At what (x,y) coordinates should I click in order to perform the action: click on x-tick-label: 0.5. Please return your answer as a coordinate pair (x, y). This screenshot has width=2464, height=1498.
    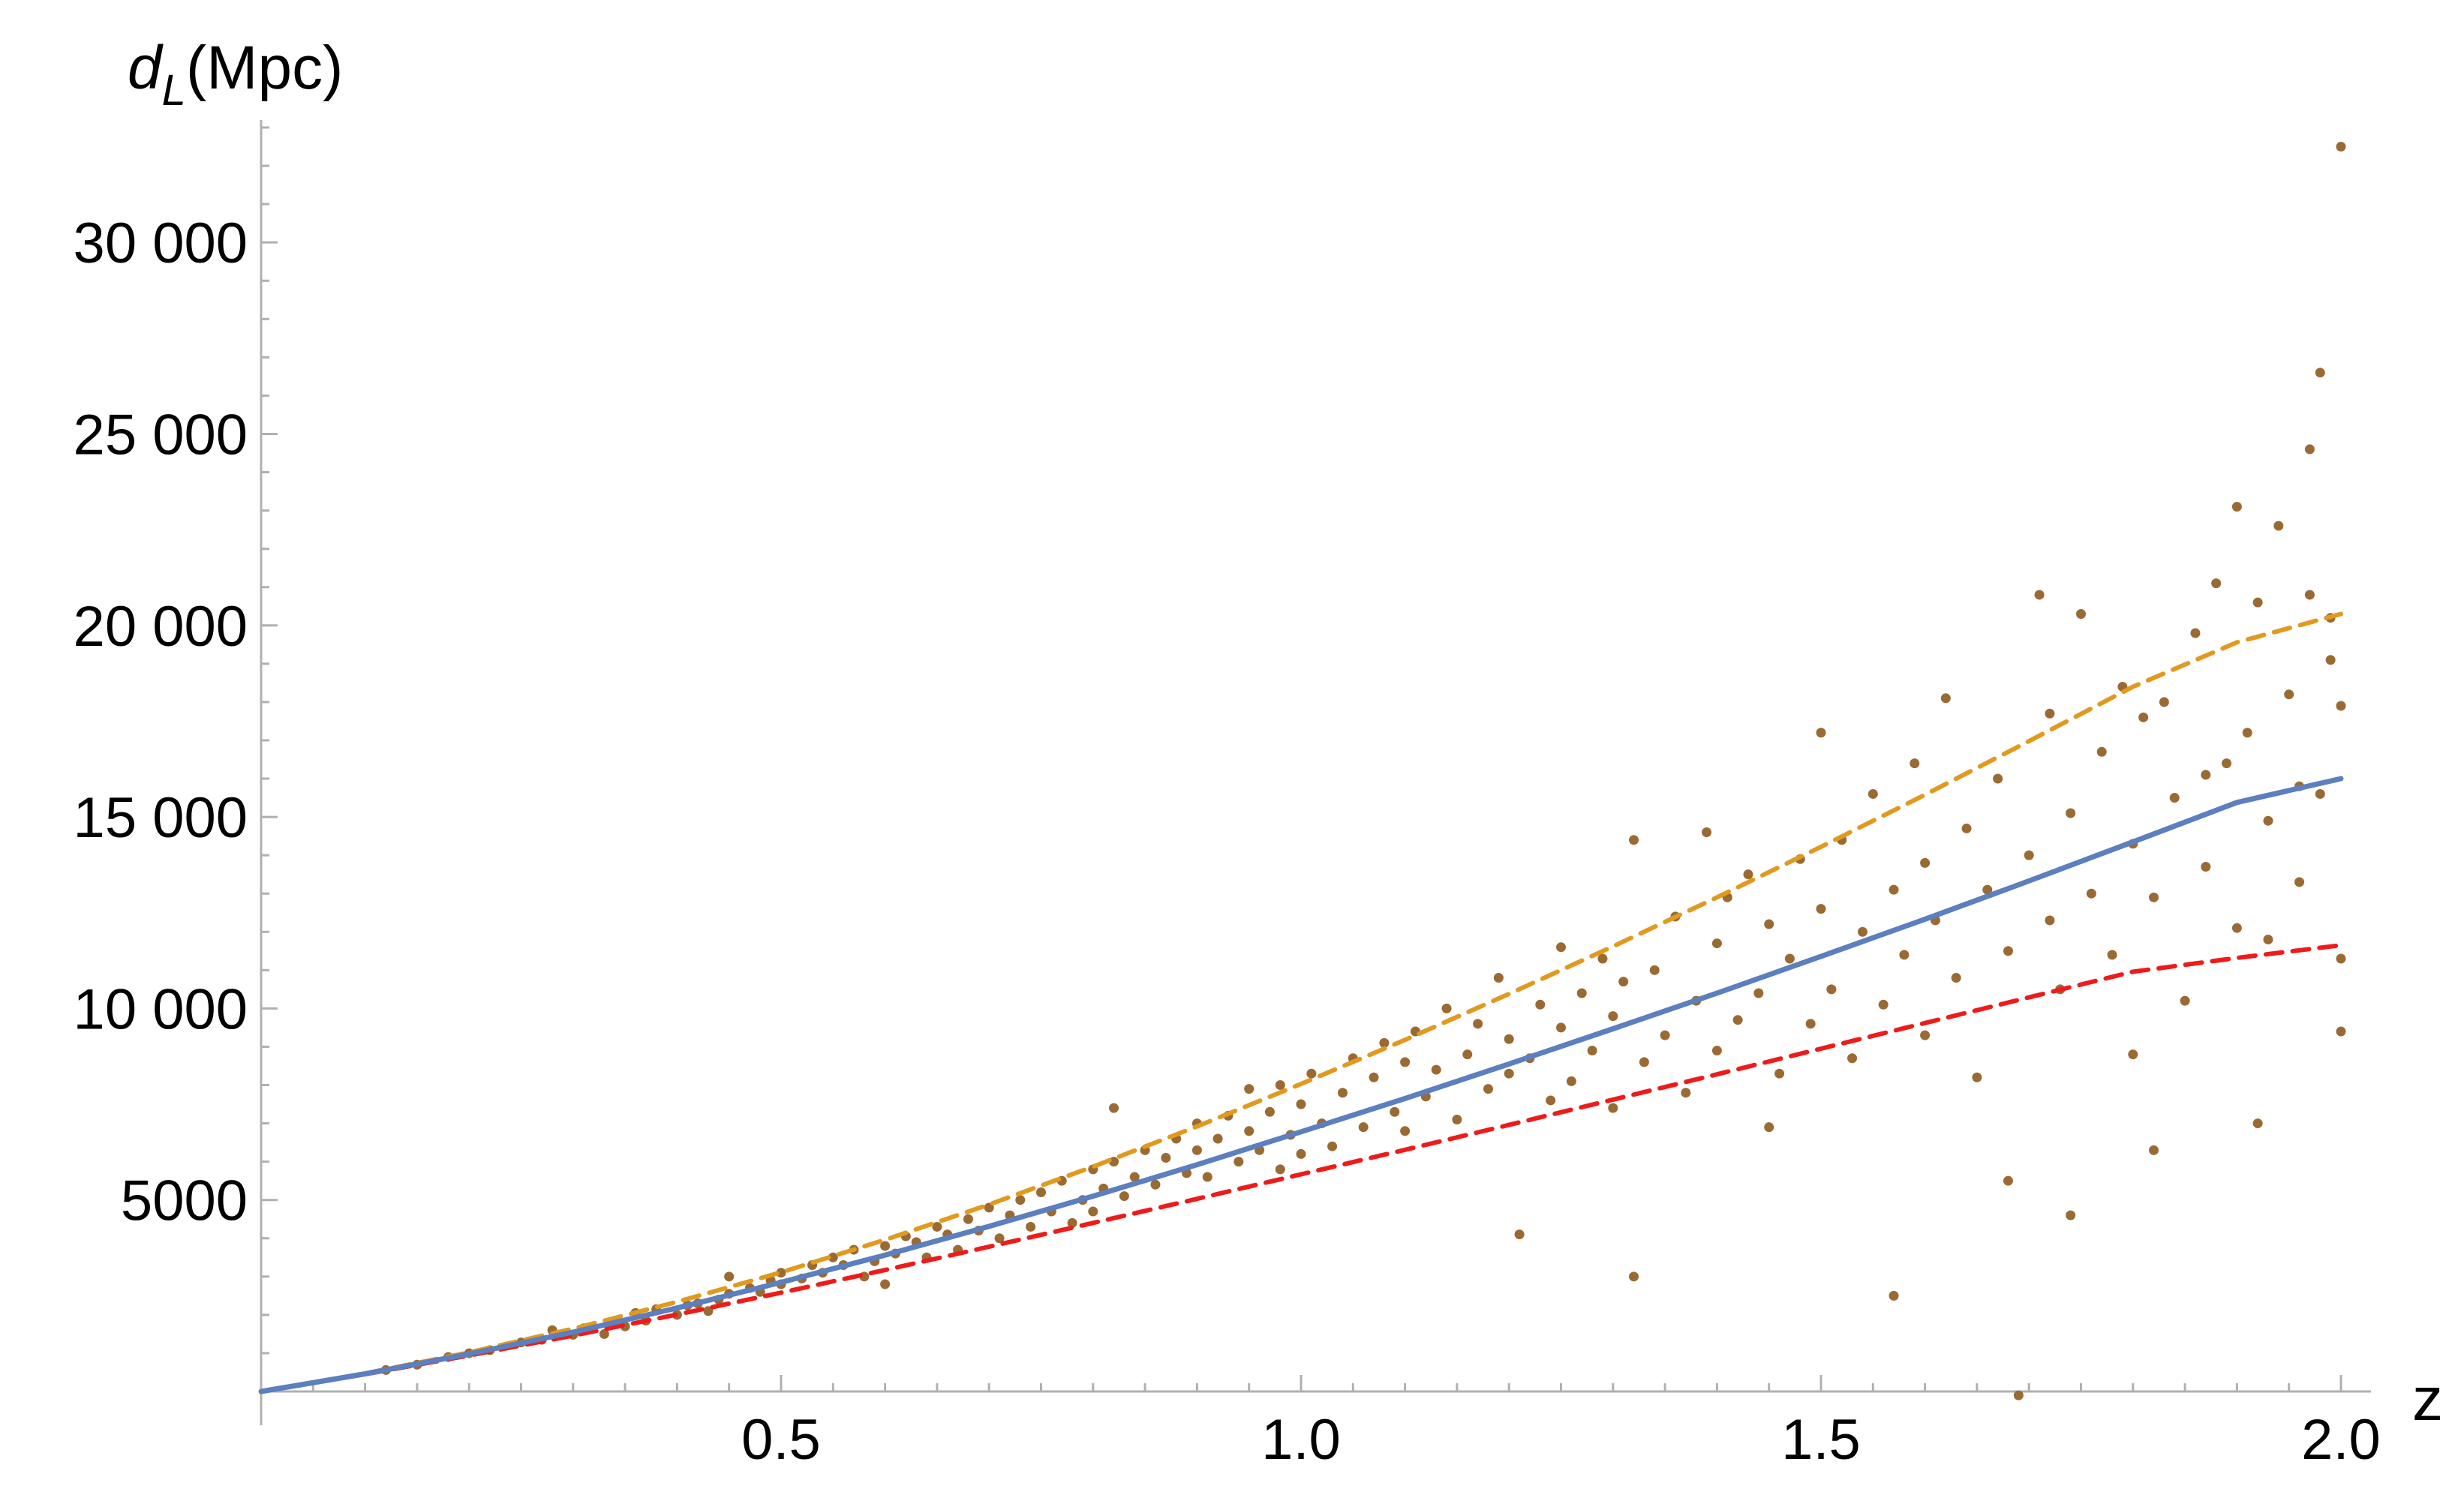
    Looking at the image, I should click on (781, 1440).